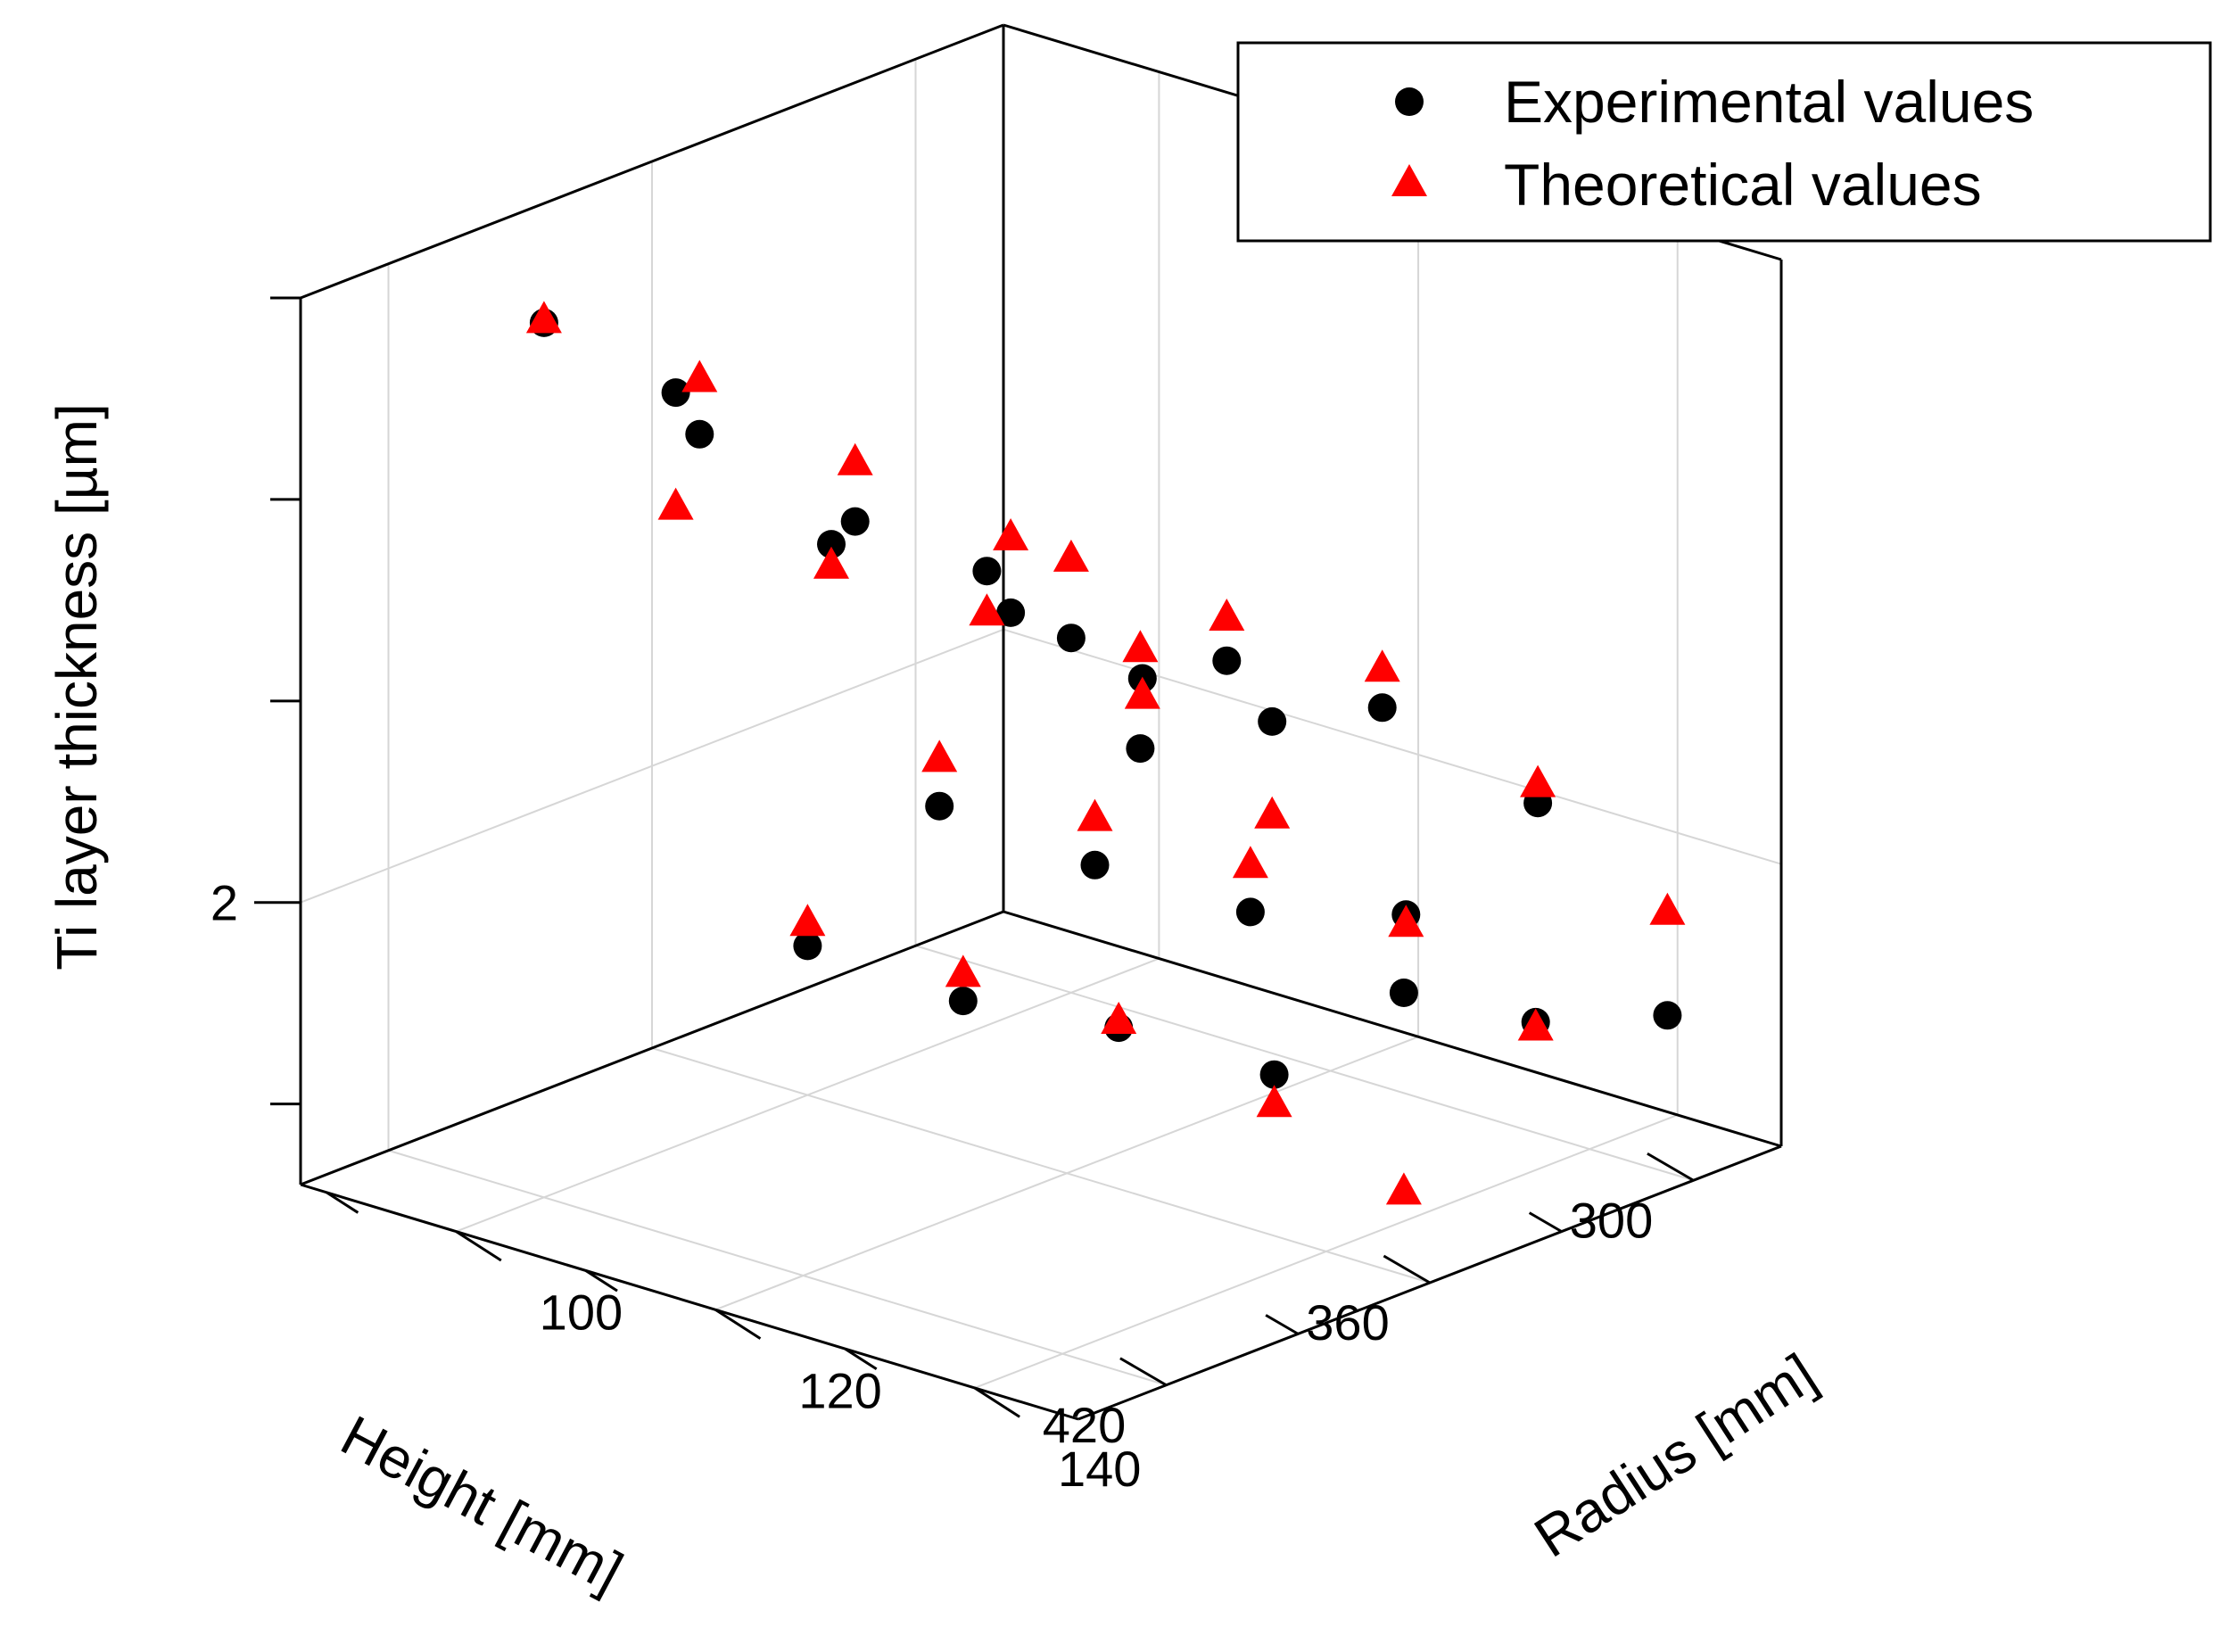  Describe the element at coordinates (1347, 1322) in the screenshot. I see `x-tick-label: 360` at that location.